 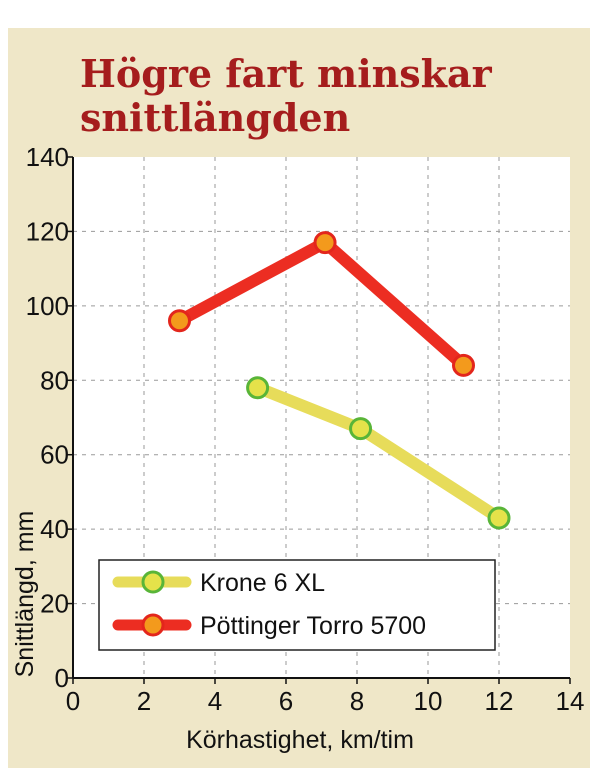 I want to click on legend-box, so click(x=297, y=605).